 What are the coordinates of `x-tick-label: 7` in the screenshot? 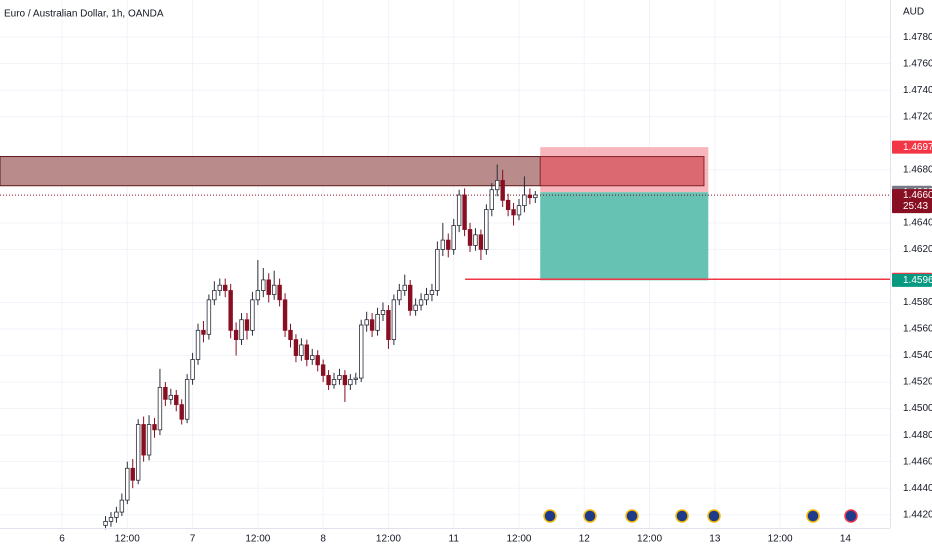 It's located at (193, 539).